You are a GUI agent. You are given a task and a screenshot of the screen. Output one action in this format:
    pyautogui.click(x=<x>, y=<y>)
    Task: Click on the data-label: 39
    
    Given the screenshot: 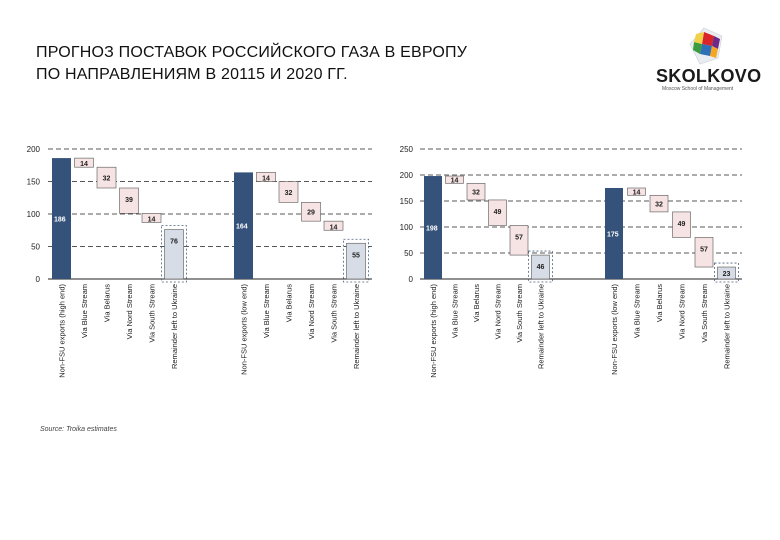 What is the action you would take?
    pyautogui.click(x=129, y=200)
    